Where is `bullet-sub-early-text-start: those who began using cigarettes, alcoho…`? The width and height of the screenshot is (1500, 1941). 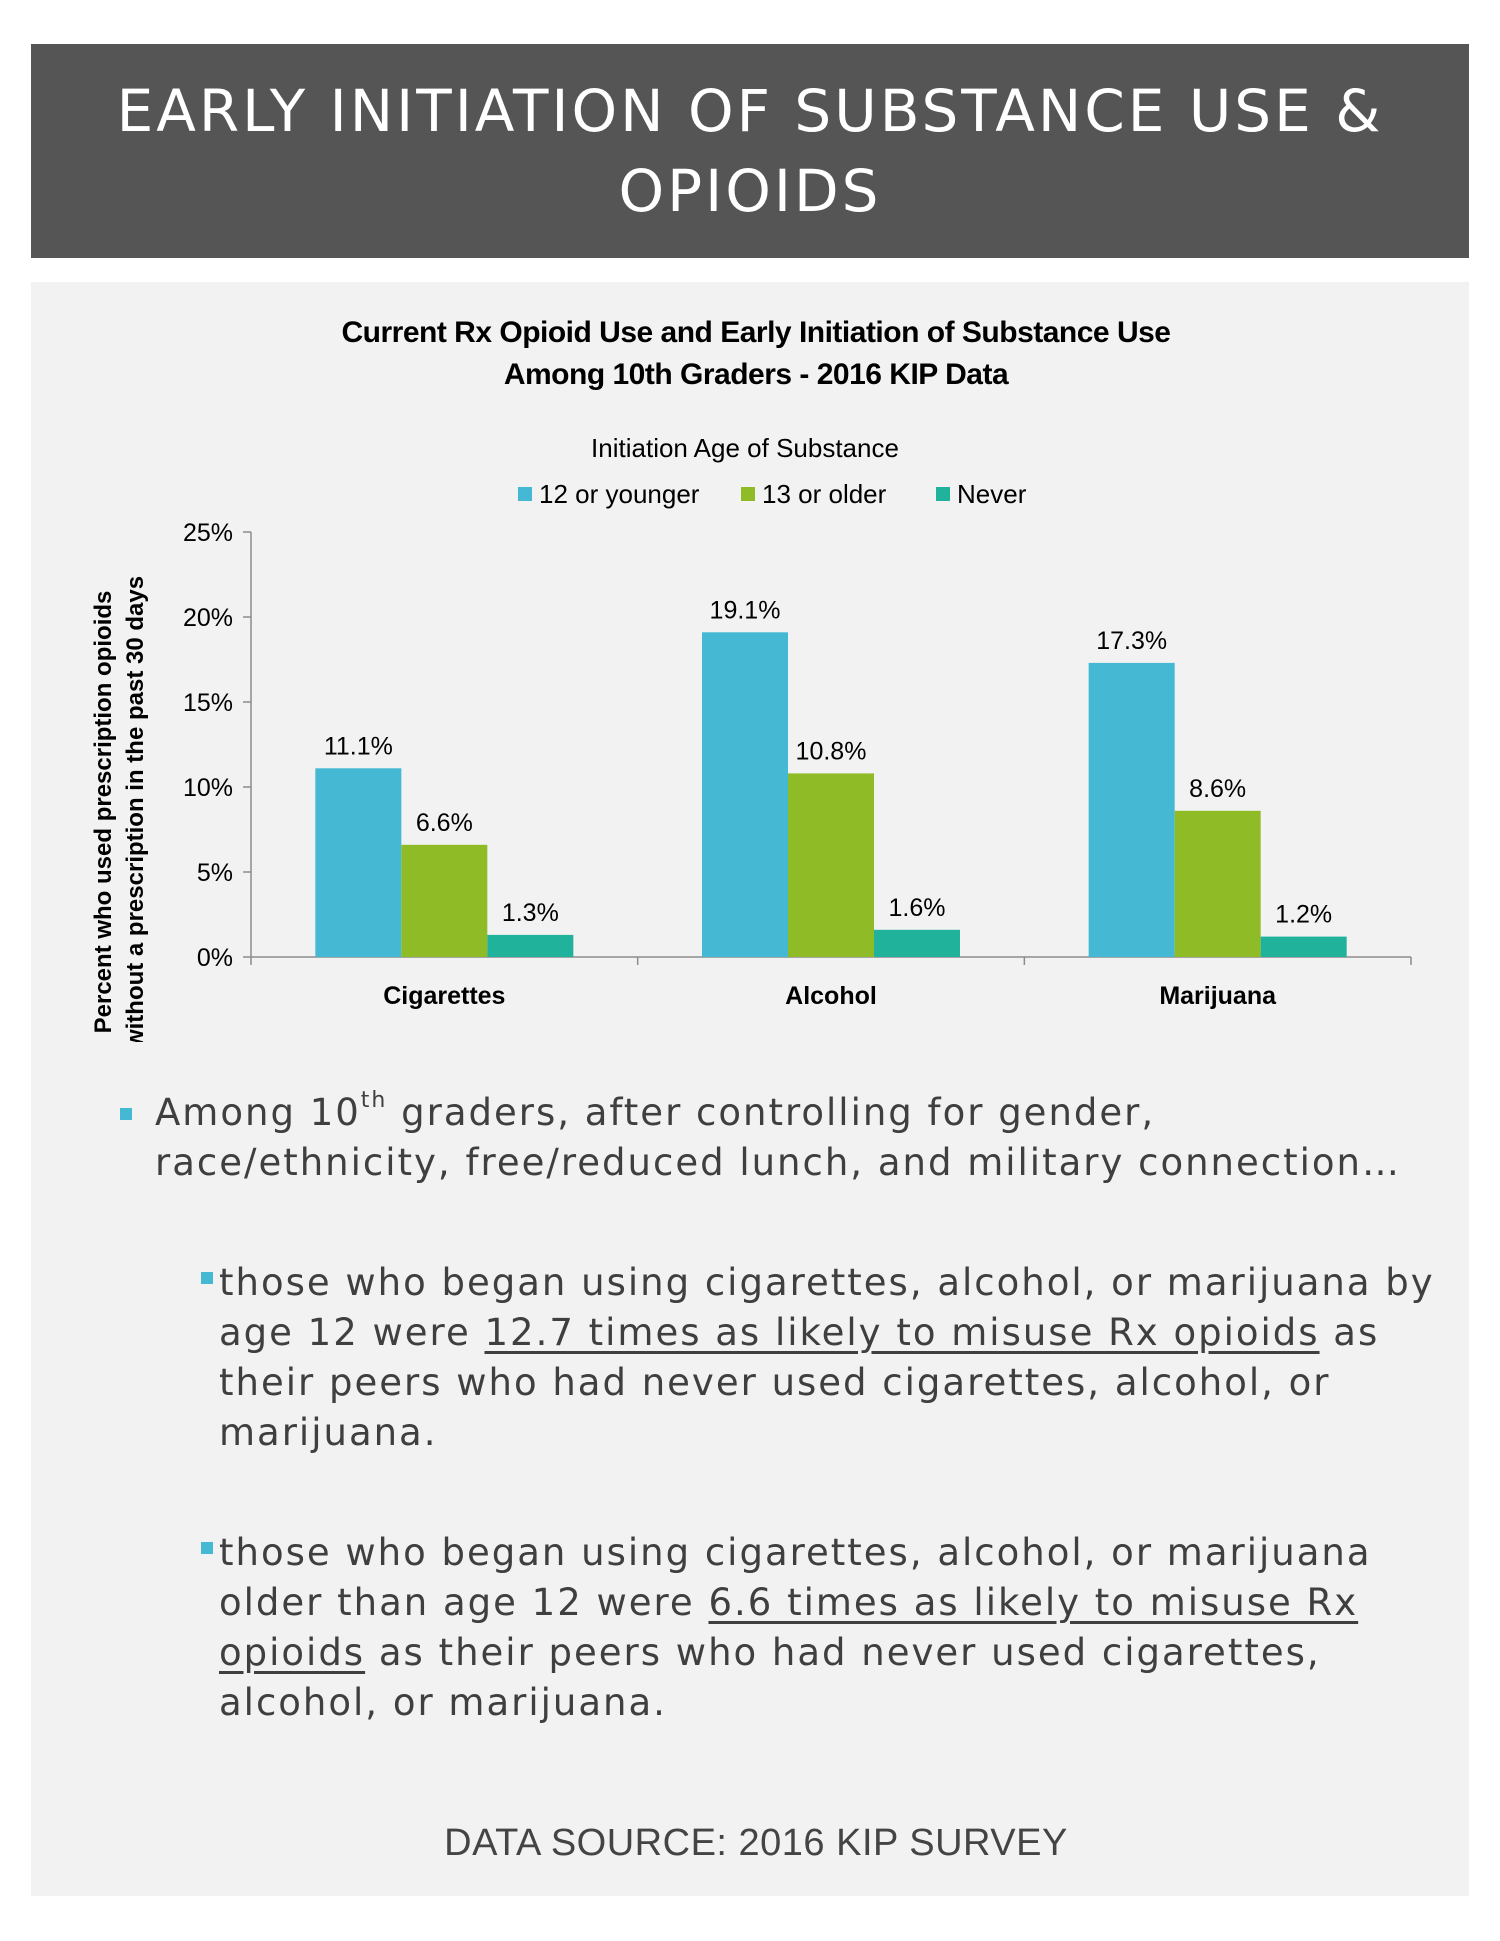 bullet-sub-early-text-start: those who began using cigarettes, alcoho… is located at coordinates (827, 1307).